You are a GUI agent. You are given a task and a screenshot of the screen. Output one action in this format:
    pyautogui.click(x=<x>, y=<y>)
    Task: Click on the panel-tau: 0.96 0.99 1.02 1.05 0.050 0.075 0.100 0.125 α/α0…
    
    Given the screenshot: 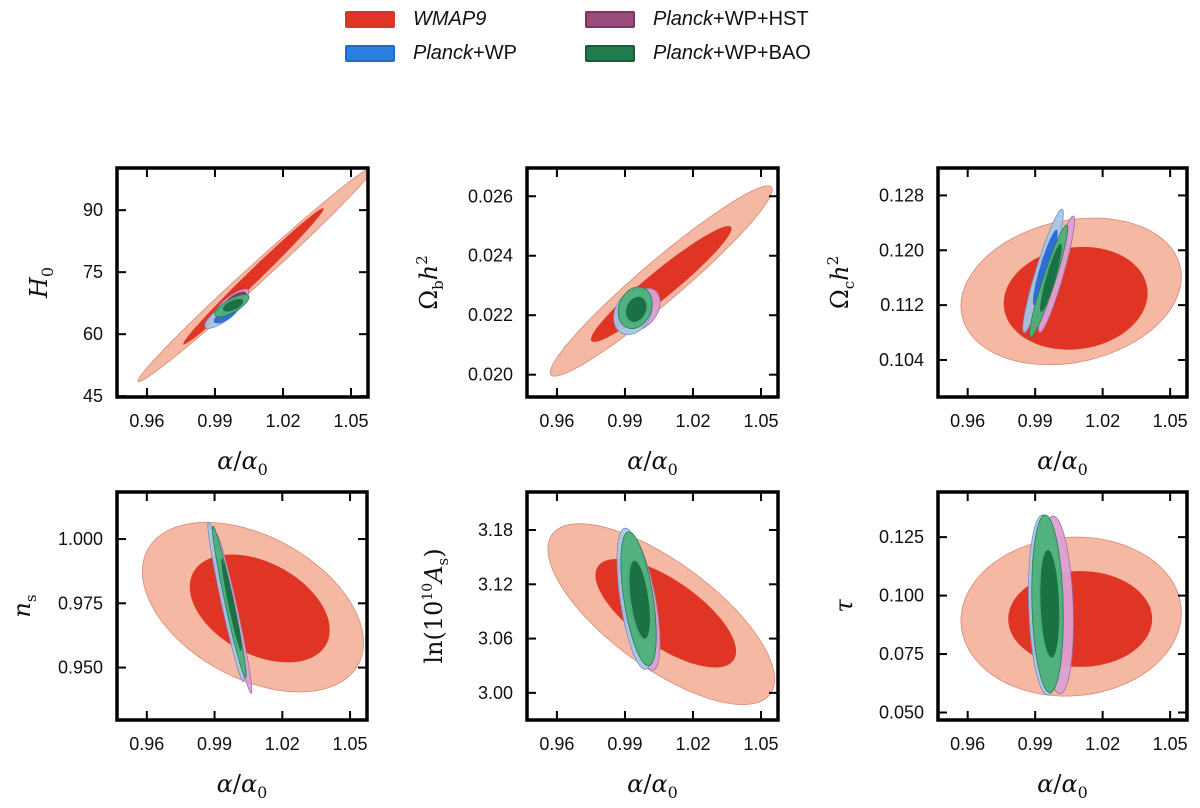 What is the action you would take?
    pyautogui.click(x=1009, y=646)
    